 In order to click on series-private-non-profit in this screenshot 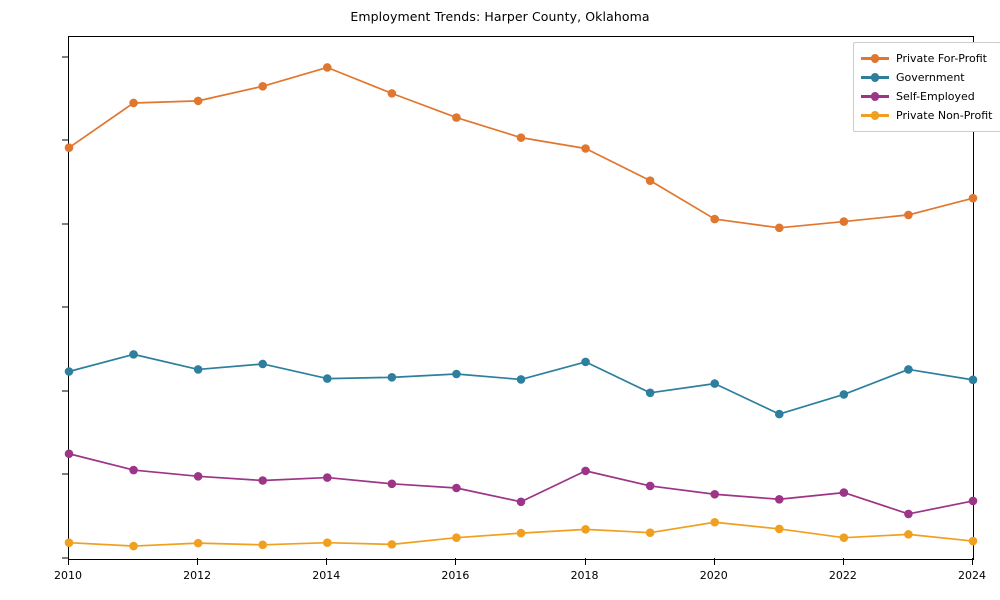, I will do `click(521, 534)`.